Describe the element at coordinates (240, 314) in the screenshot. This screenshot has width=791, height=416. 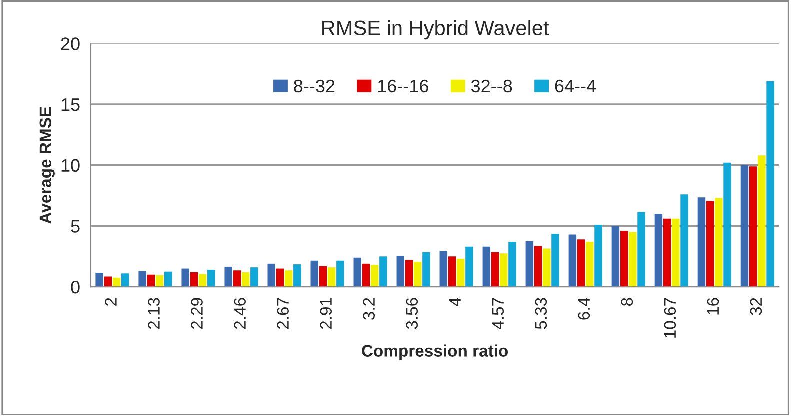
I see `x-tick-label: 2.46` at that location.